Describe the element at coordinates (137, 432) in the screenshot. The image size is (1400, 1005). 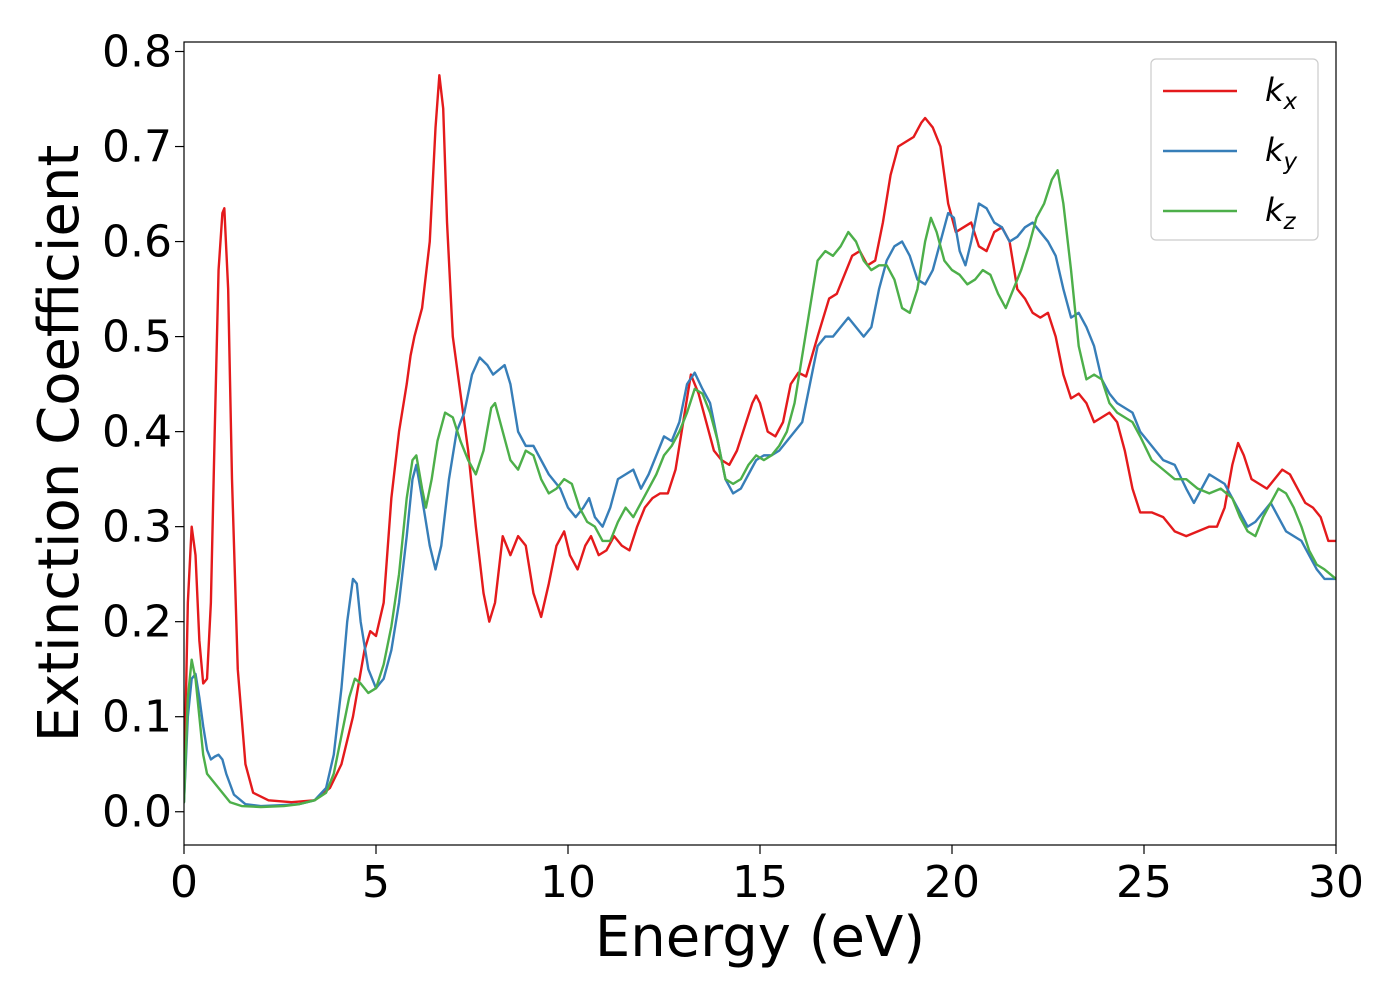
I see `y-tick-label: 0.4` at that location.